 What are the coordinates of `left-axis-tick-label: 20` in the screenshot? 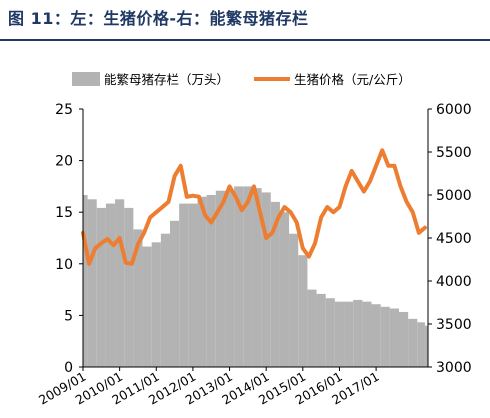 It's located at (64, 162).